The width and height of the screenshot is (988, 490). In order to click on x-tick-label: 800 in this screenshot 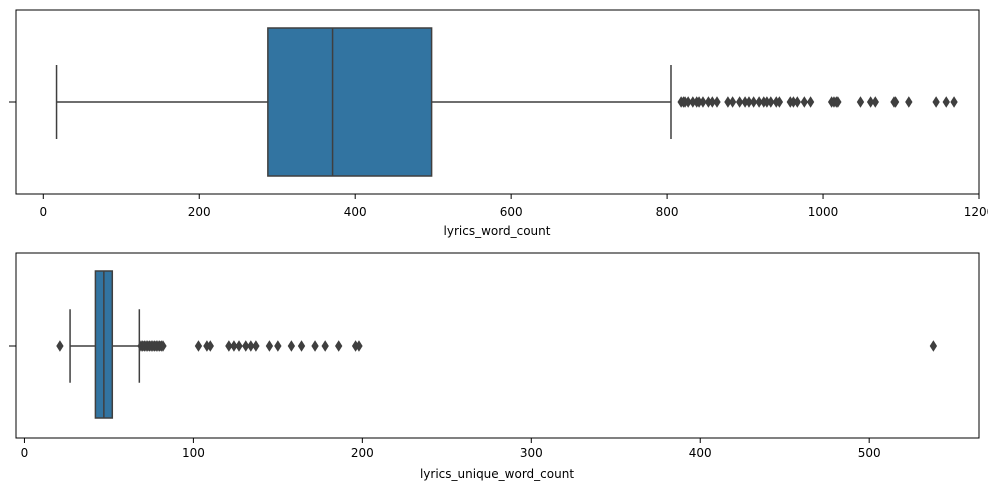, I will do `click(667, 212)`.